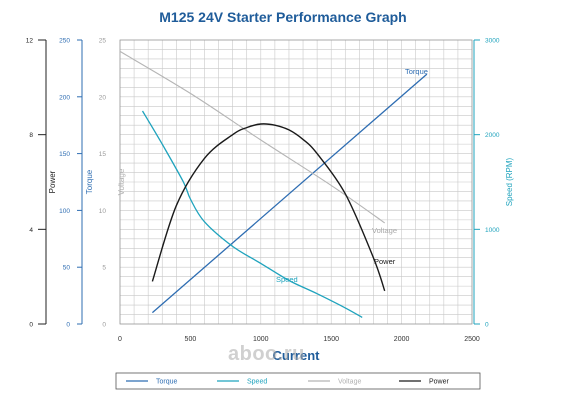 The image size is (566, 400). Describe the element at coordinates (104, 268) in the screenshot. I see `voltage-tick-label: 5` at that location.